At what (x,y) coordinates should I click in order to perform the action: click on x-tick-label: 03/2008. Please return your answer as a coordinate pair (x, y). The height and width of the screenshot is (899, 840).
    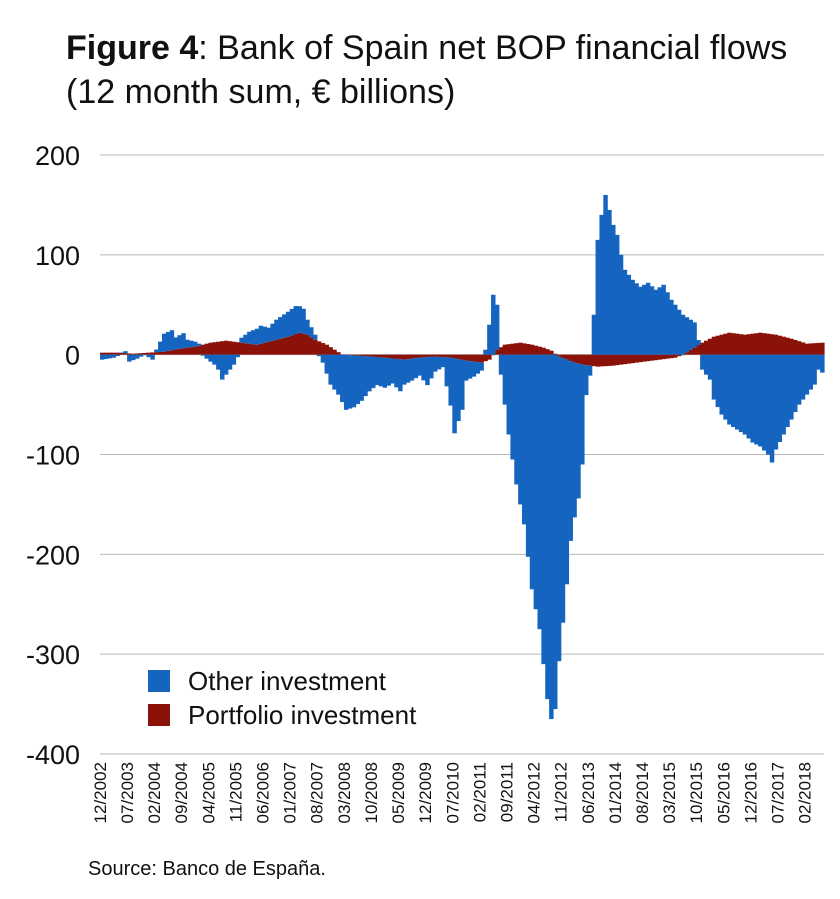
    Looking at the image, I should click on (344, 792).